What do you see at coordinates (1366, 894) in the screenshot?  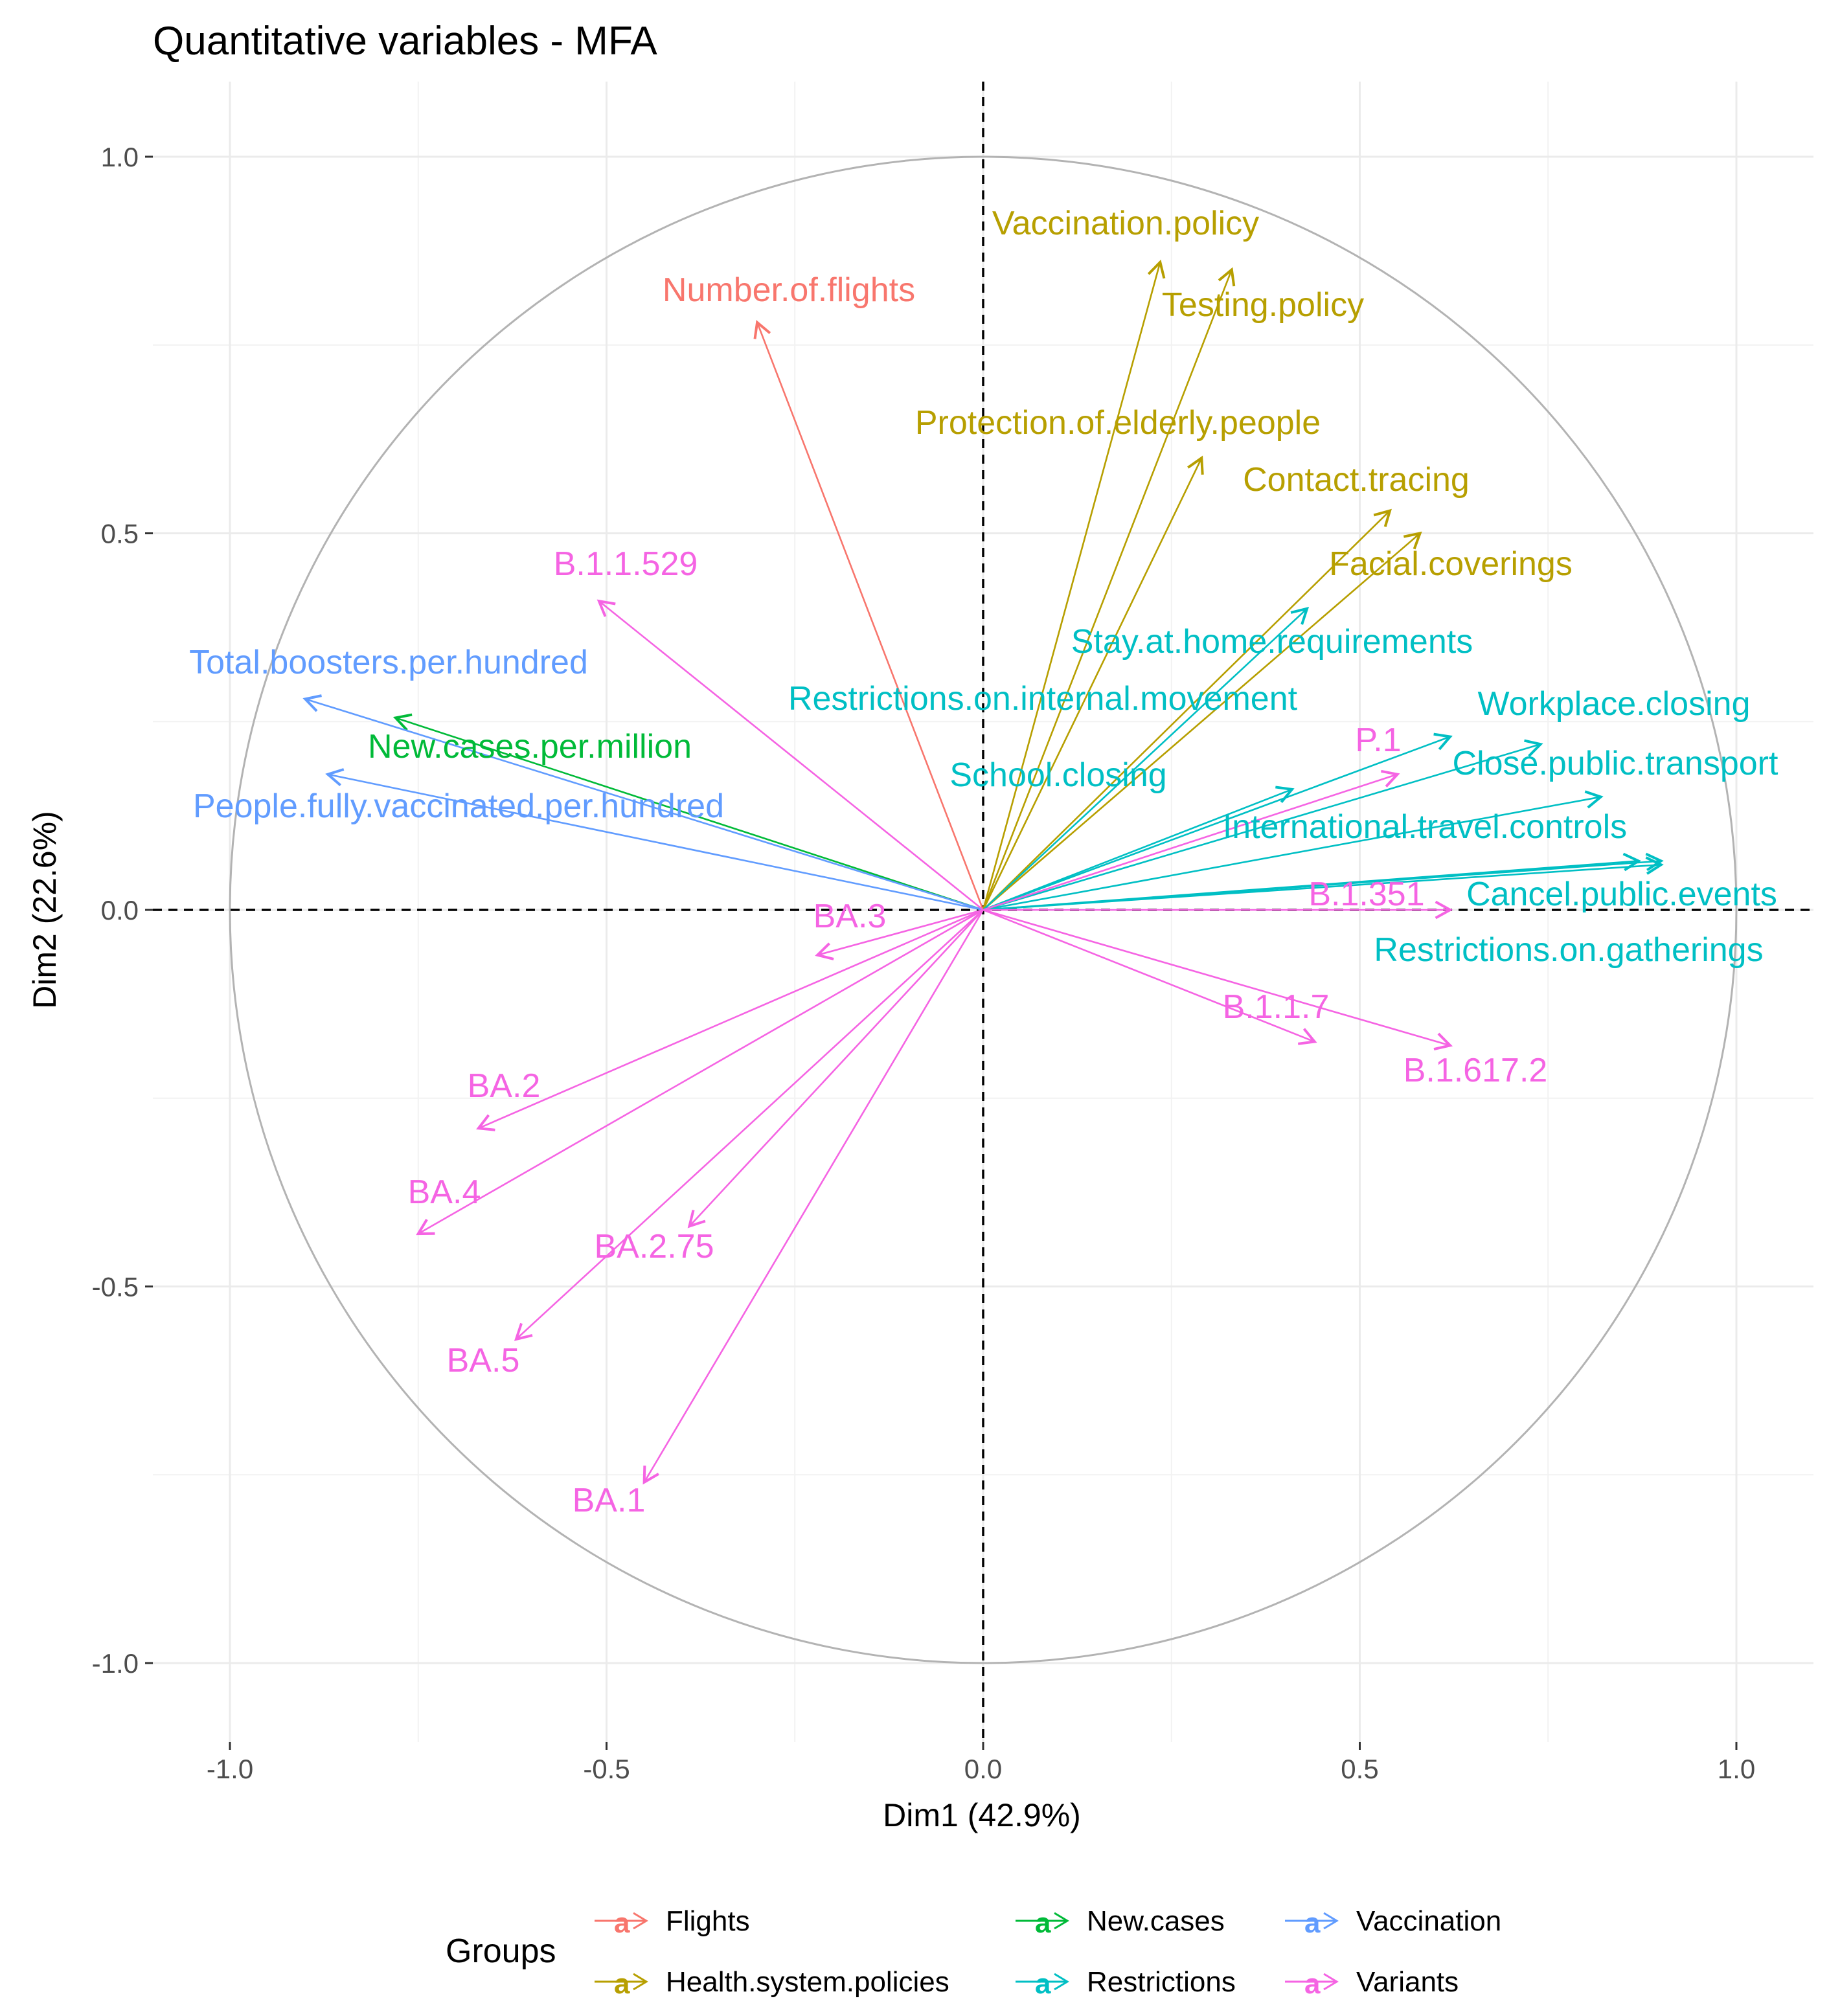 I see `label-b-1-351: B.1.351` at bounding box center [1366, 894].